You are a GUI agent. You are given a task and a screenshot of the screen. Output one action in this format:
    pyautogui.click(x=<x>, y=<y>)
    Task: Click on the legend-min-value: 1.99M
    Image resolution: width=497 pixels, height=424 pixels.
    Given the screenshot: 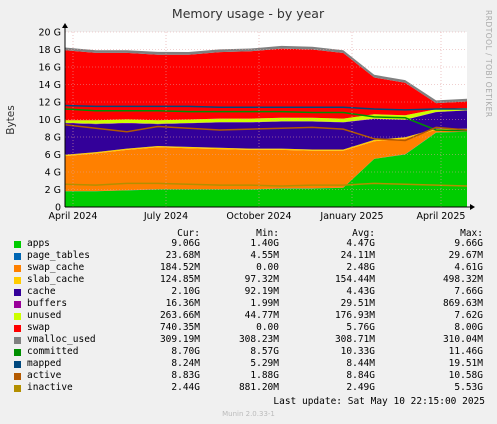 What is the action you would take?
    pyautogui.click(x=264, y=303)
    